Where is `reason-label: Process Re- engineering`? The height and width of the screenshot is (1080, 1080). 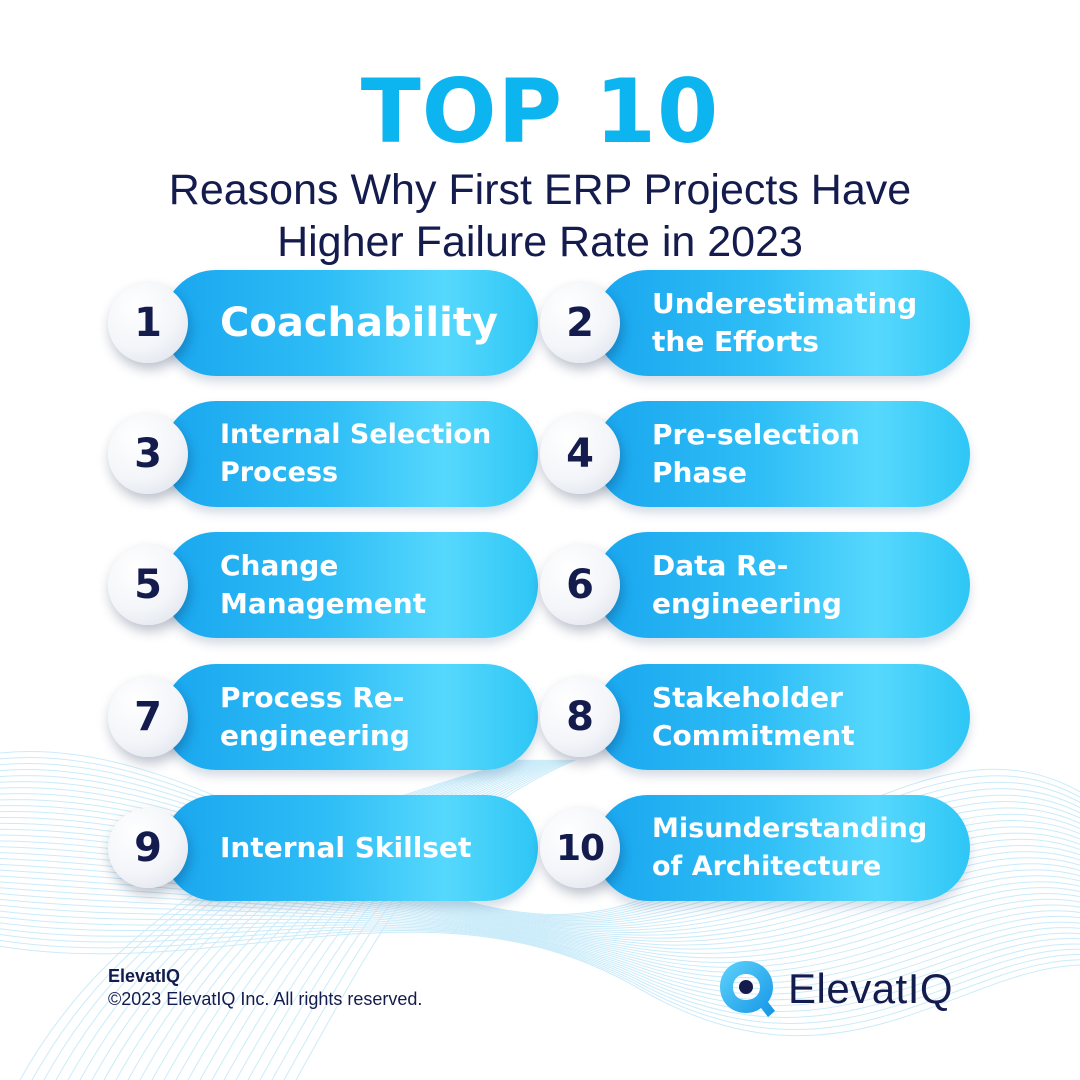
reason-label: Process Re- engineering is located at coordinates (375, 717).